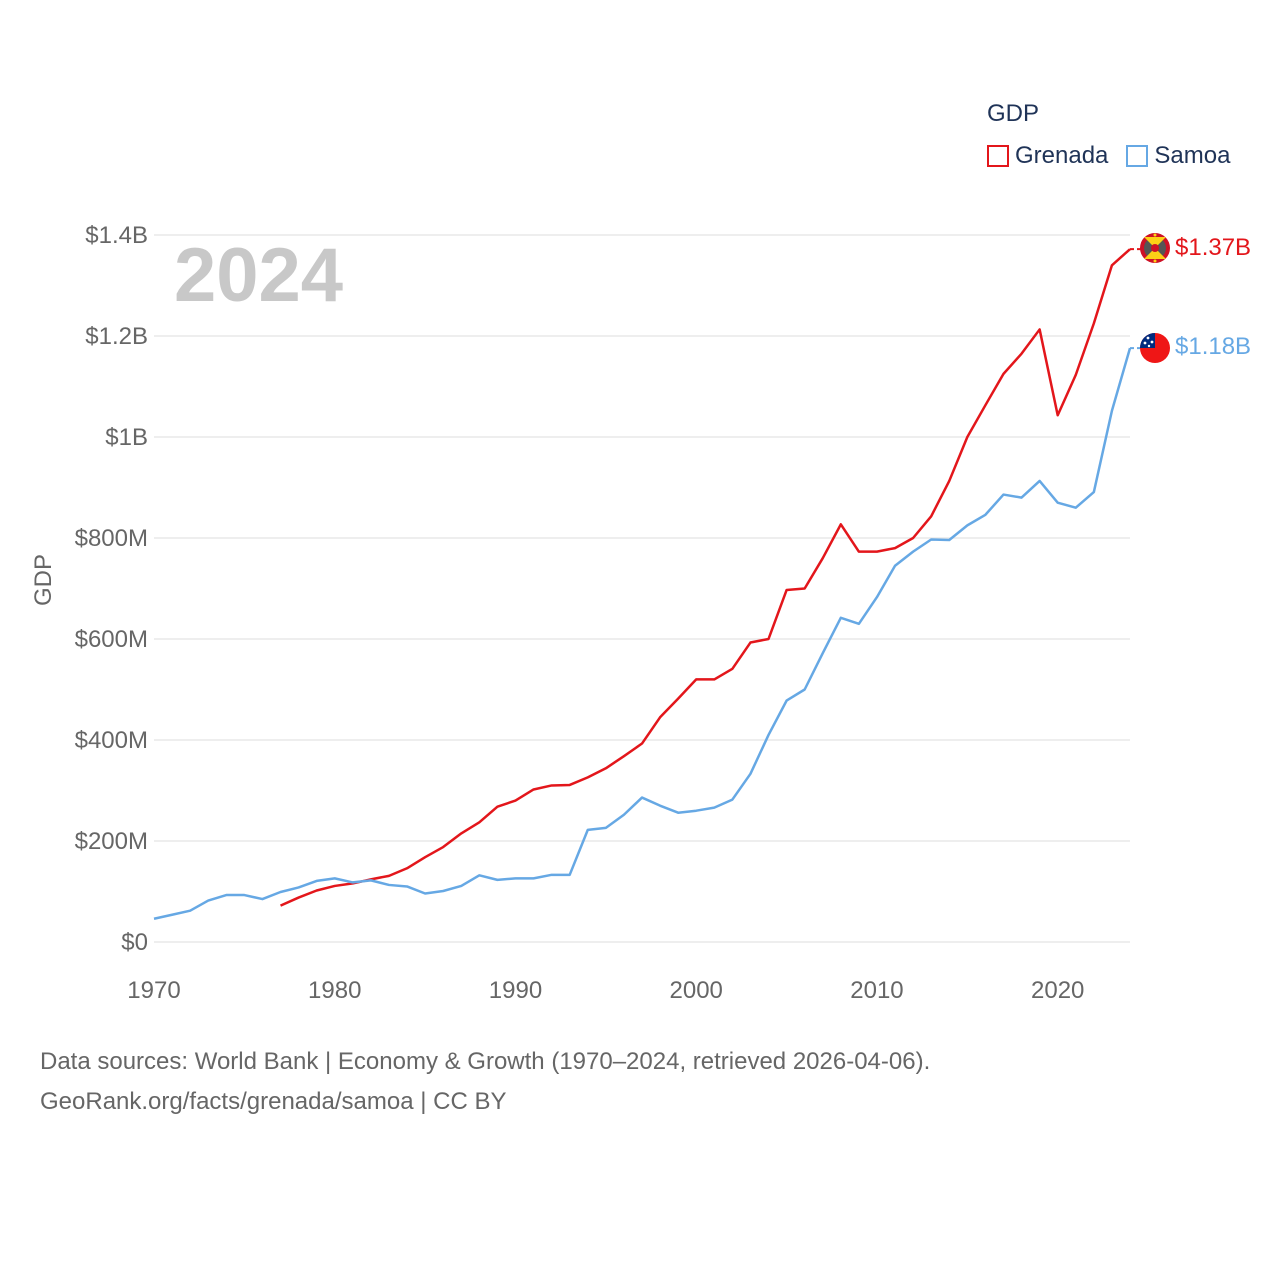  I want to click on y-axis-label: GDP, so click(43, 580).